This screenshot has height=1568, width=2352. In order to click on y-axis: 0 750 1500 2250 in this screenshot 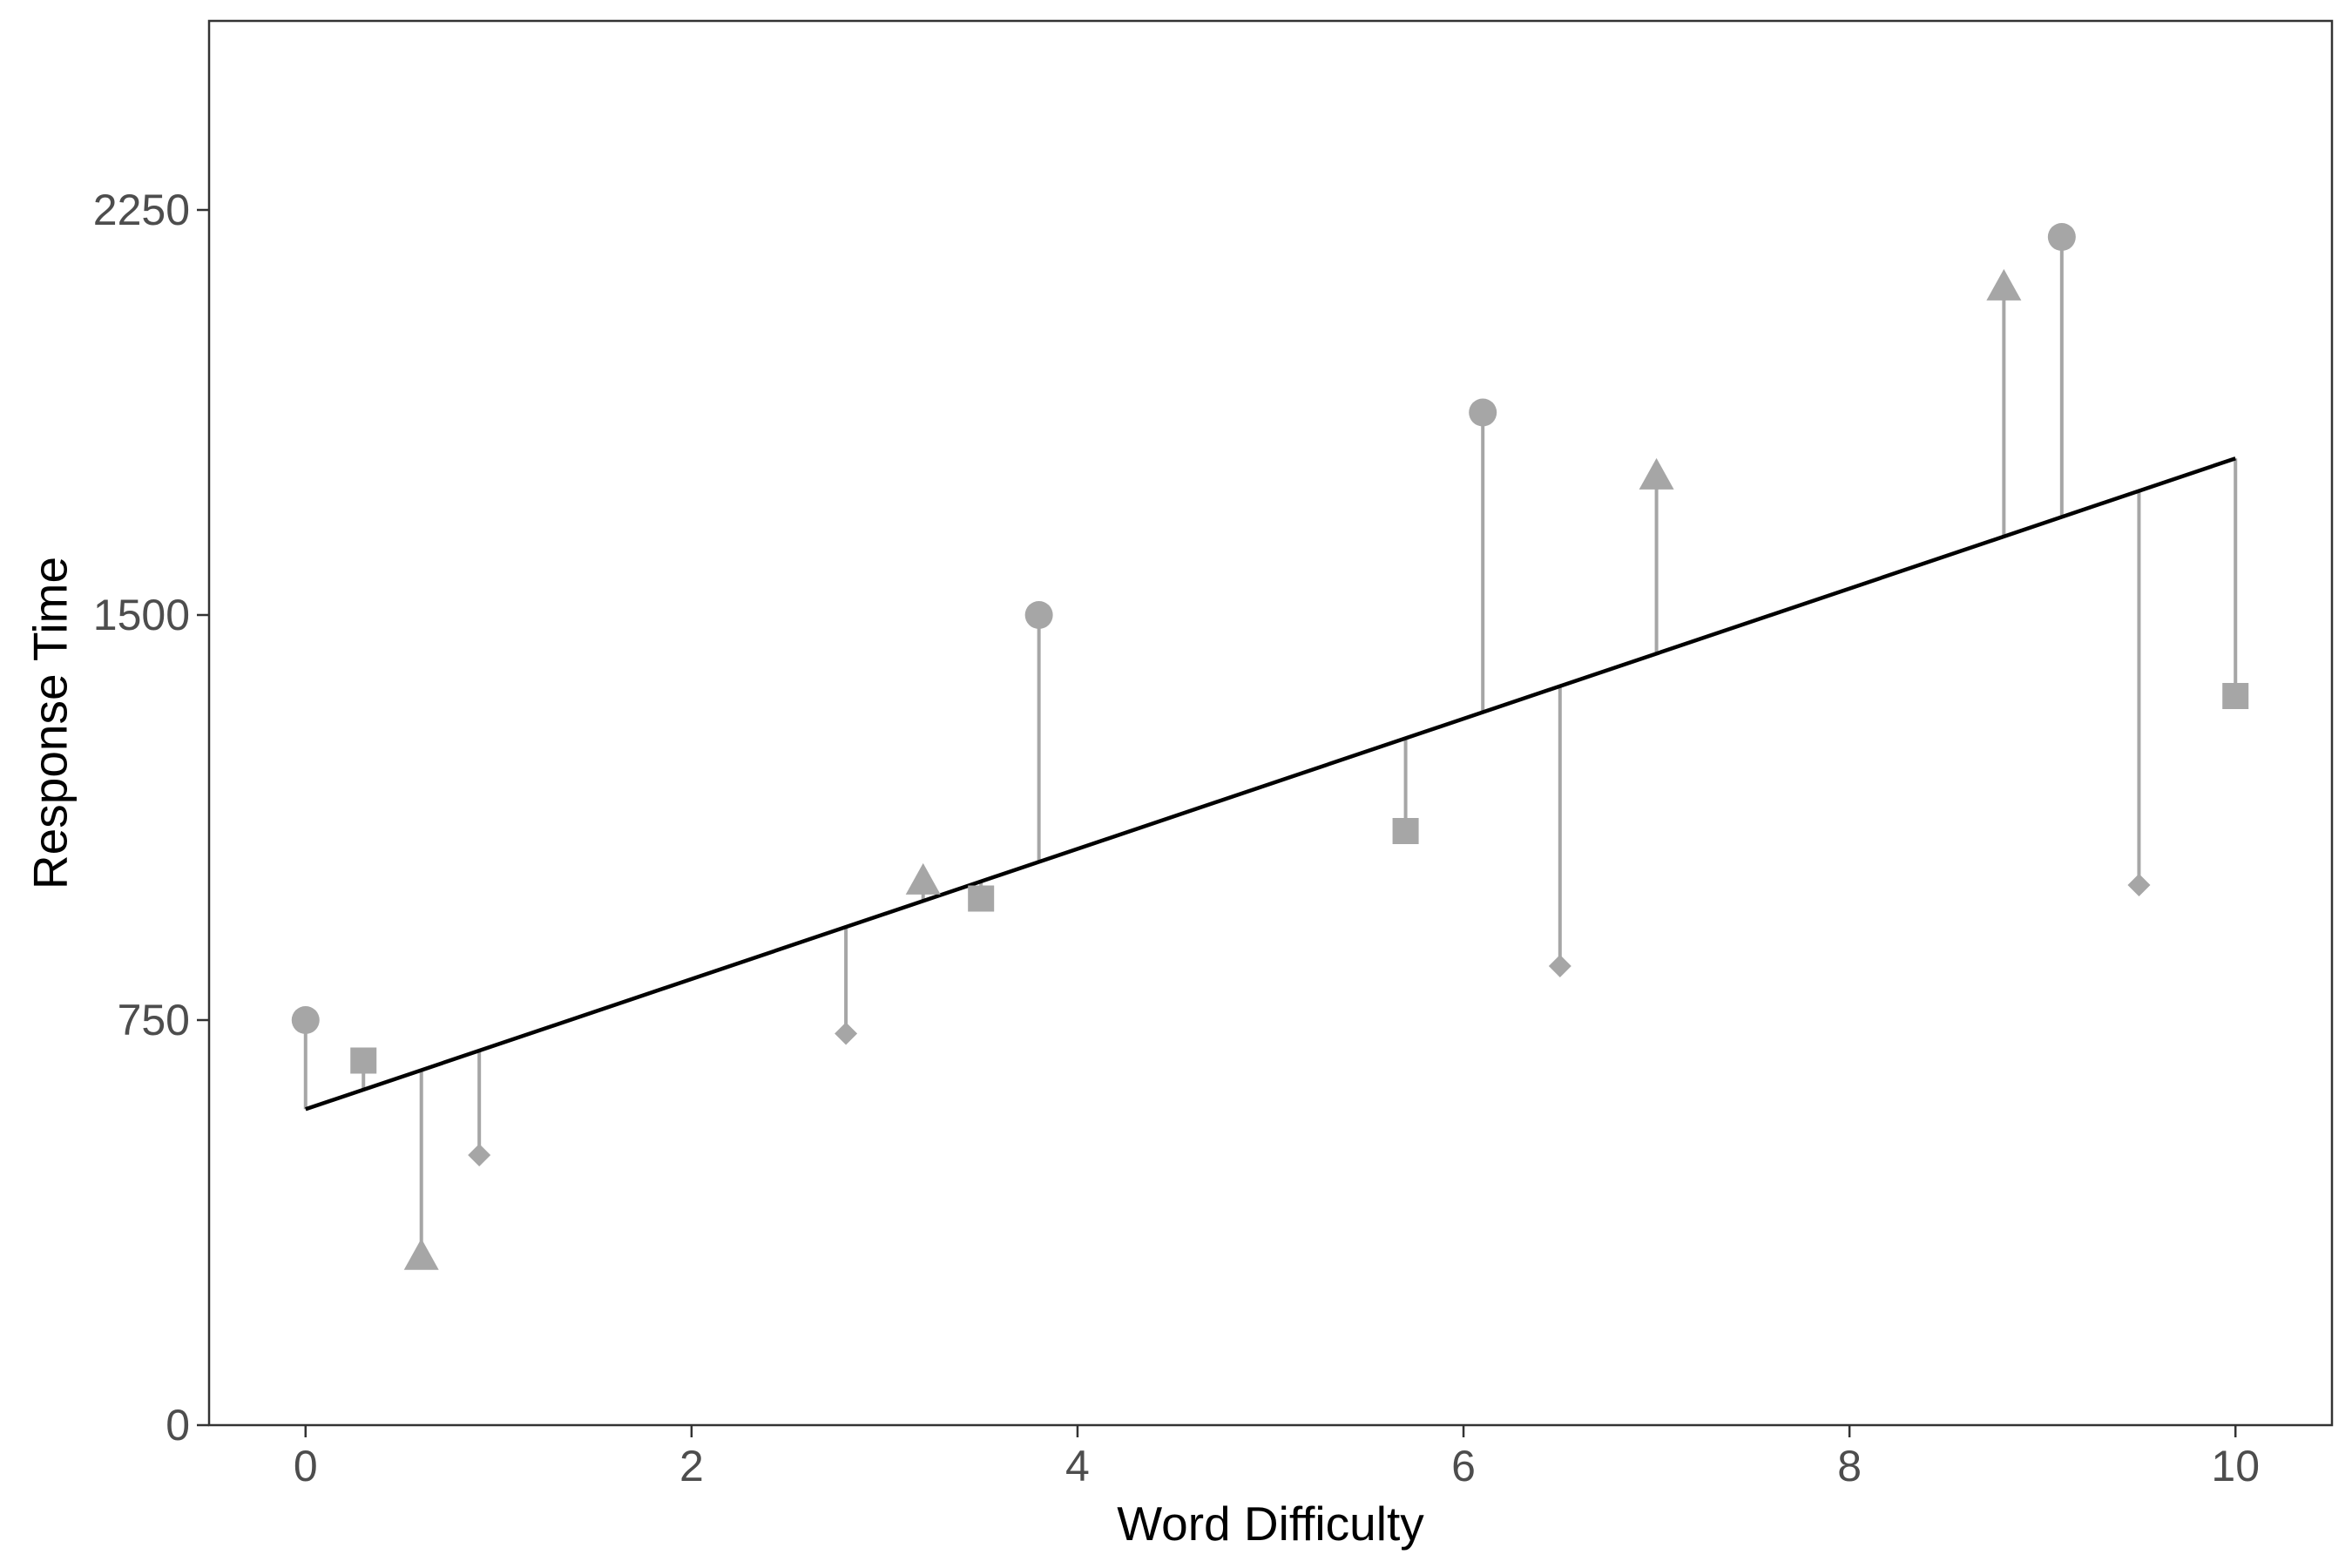, I will do `click(151, 818)`.